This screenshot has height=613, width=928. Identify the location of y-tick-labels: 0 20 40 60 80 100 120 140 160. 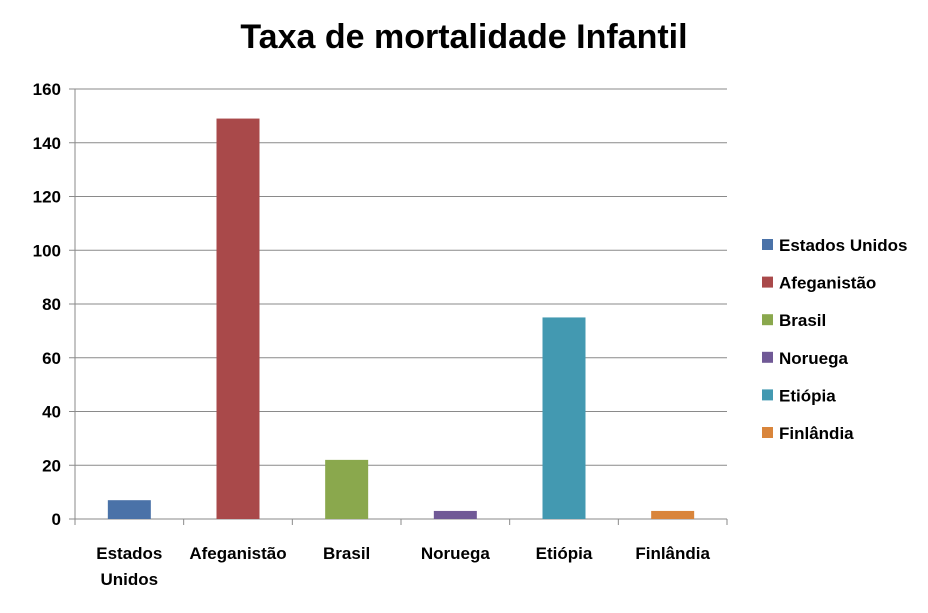
(47, 304).